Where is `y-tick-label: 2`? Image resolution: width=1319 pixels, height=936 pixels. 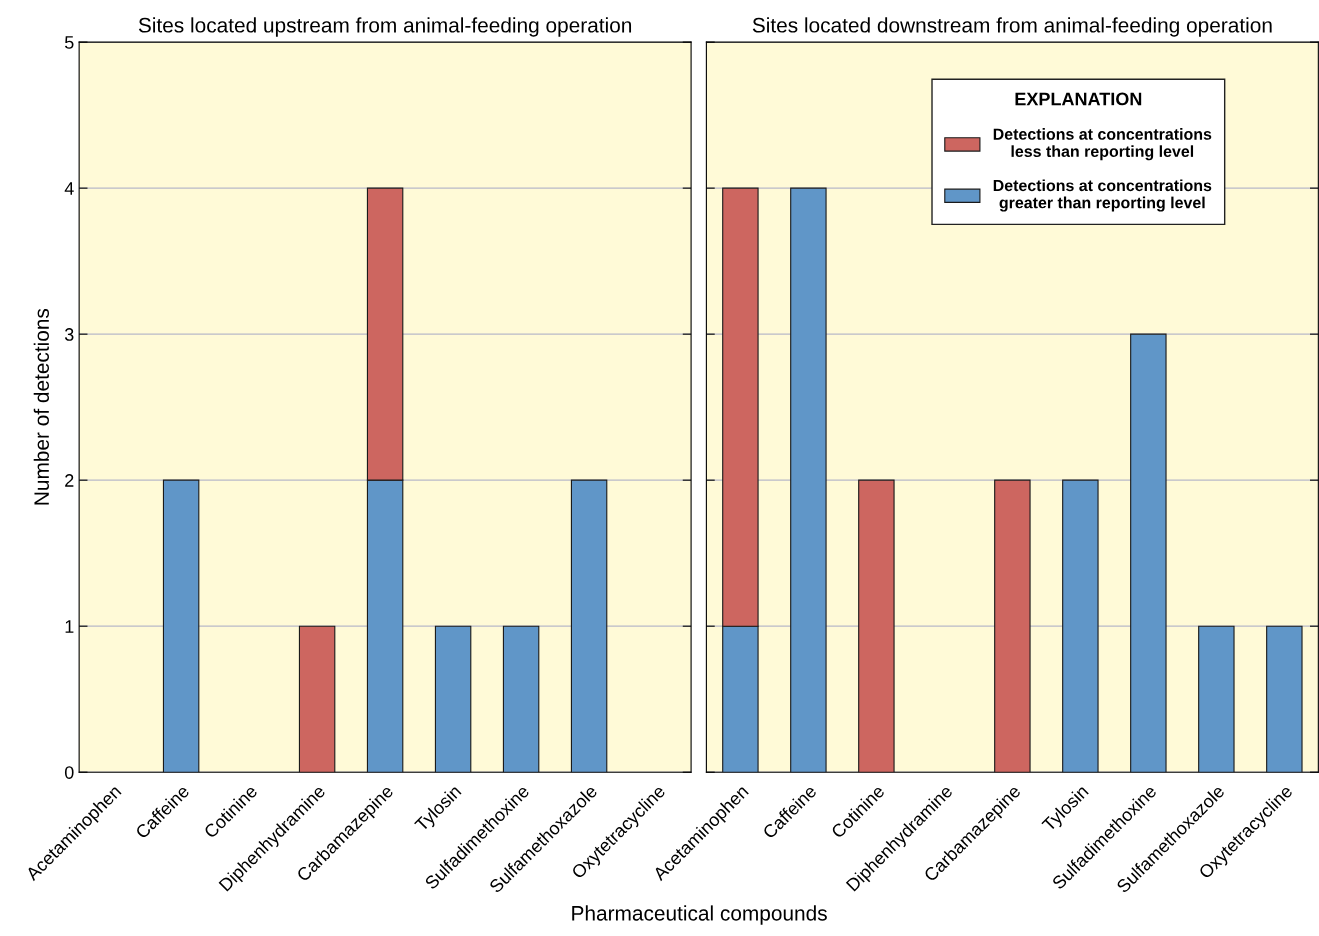 y-tick-label: 2 is located at coordinates (69, 480).